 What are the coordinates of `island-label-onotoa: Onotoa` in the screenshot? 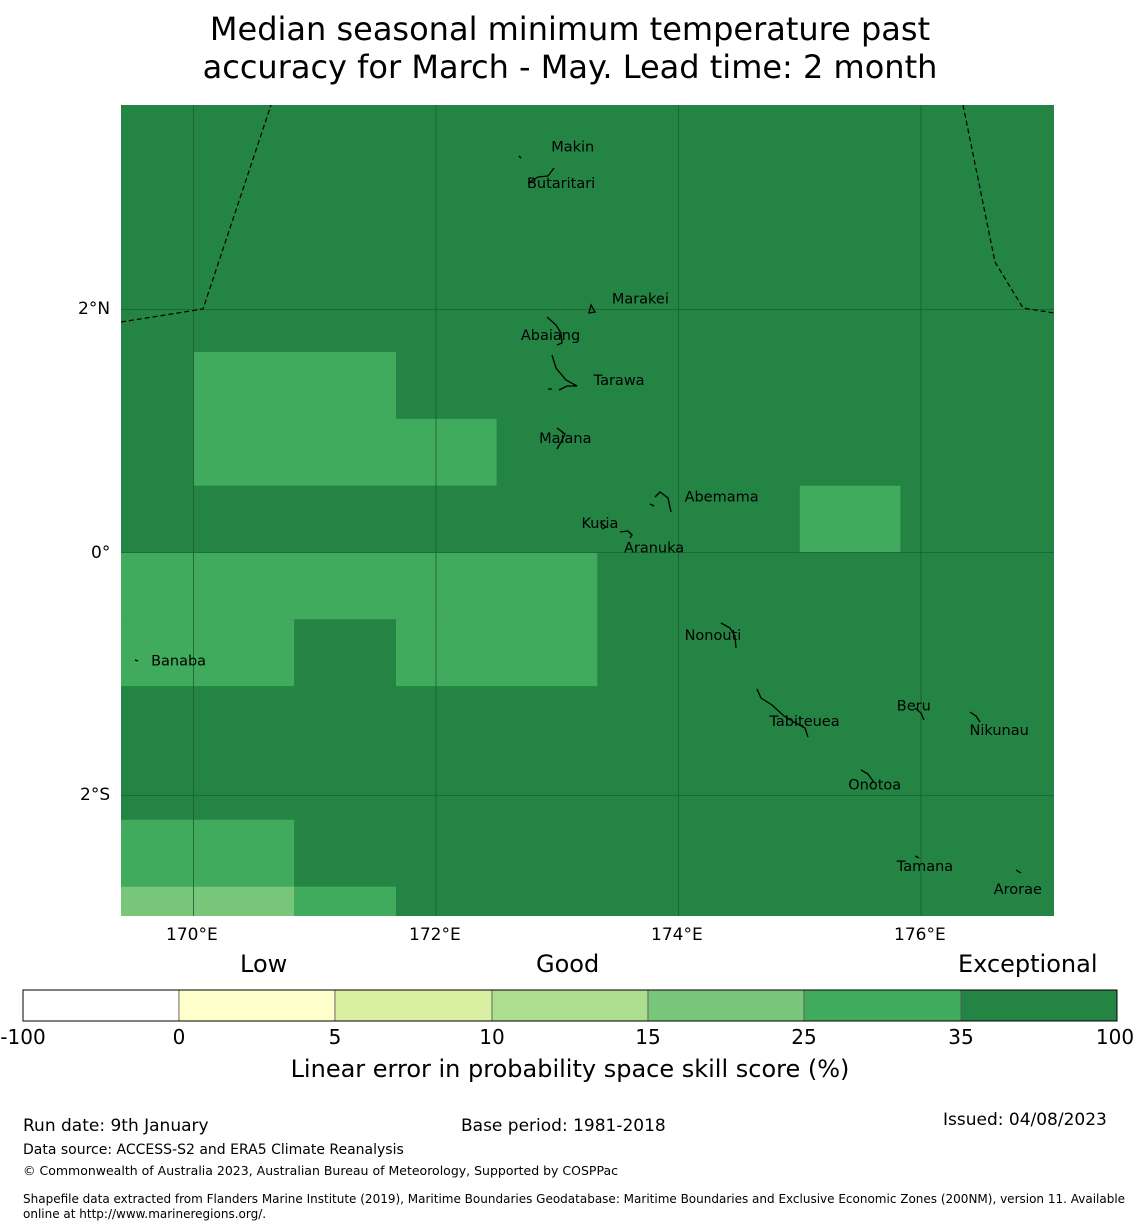 It's located at (874, 785).